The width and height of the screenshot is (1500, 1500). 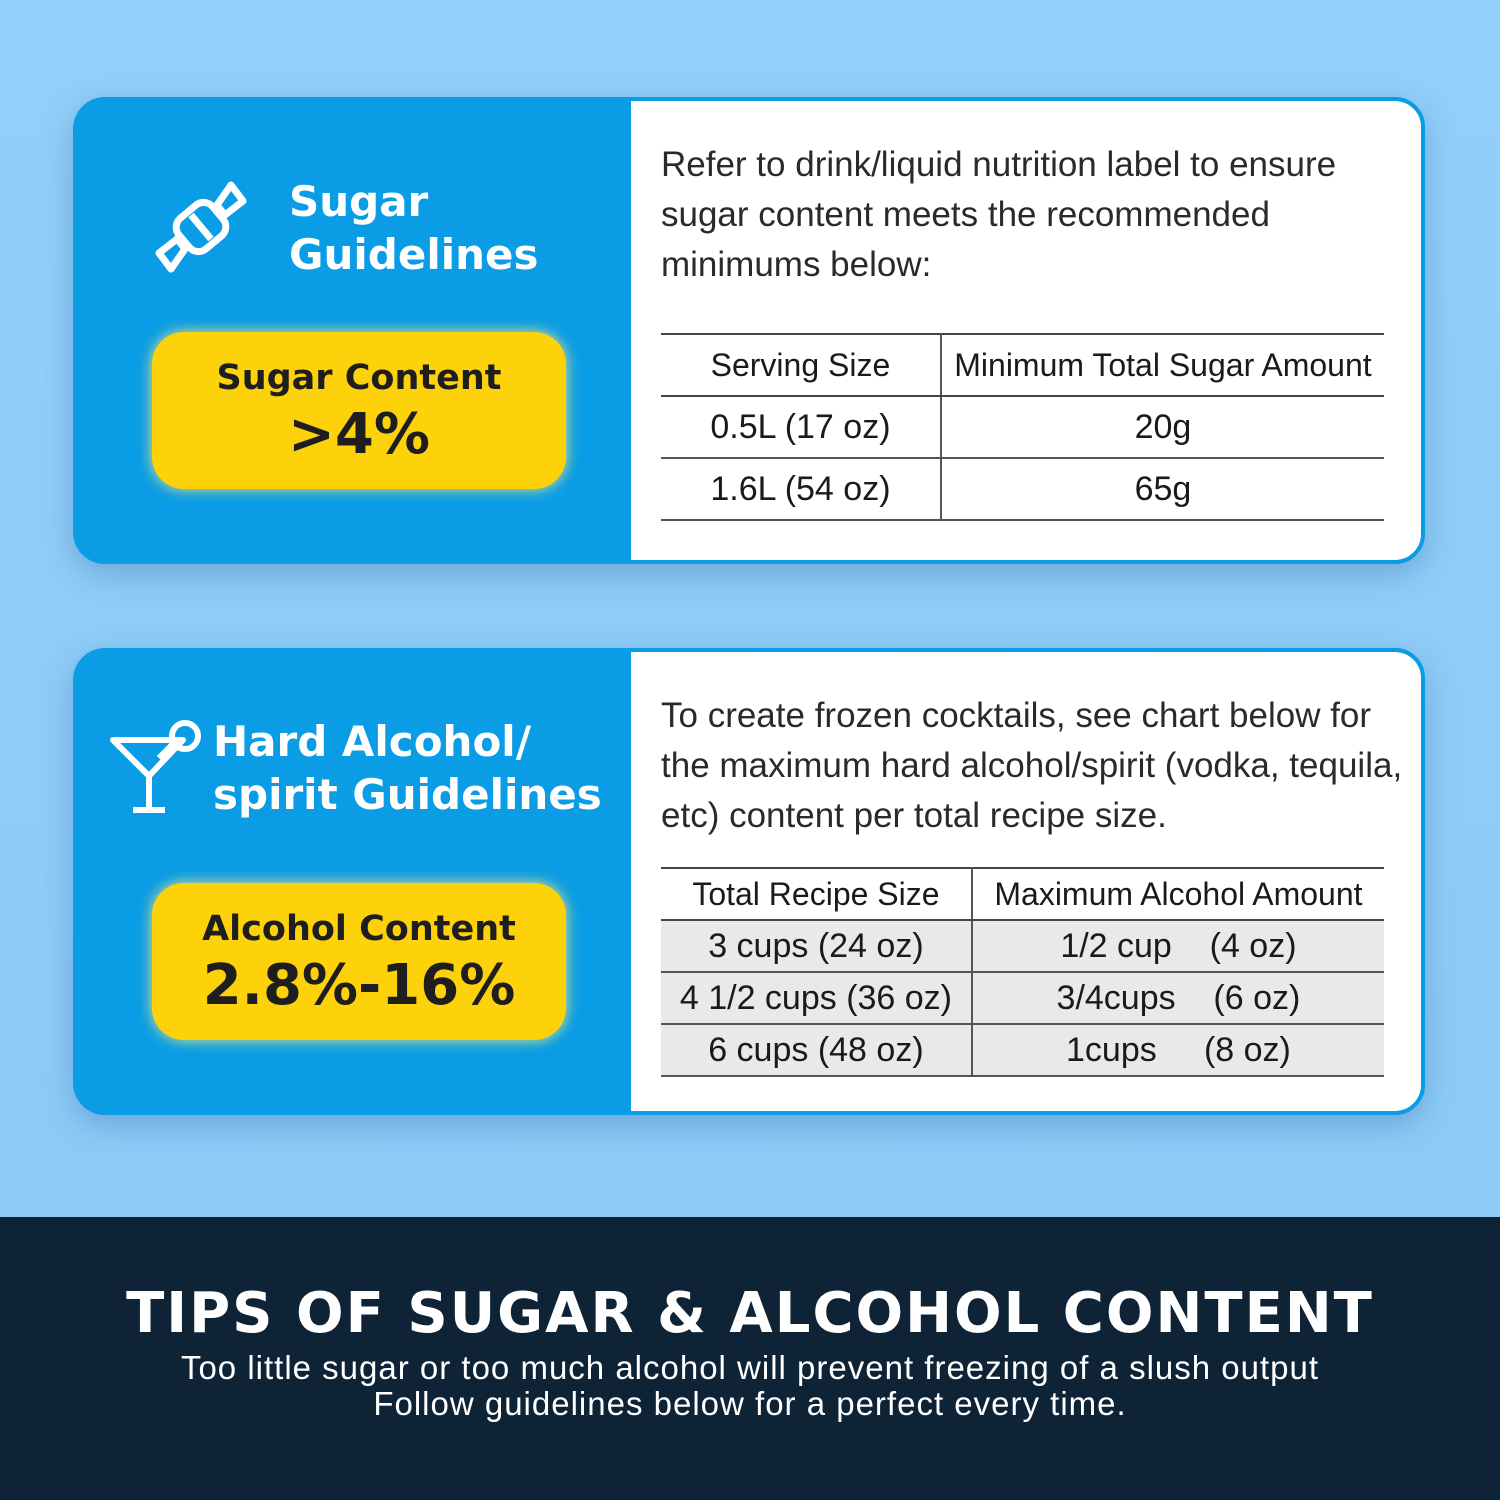 I want to click on footer-title: TIPS OF SUGAR & ALCOHOL CONTENT, so click(x=750, y=1313).